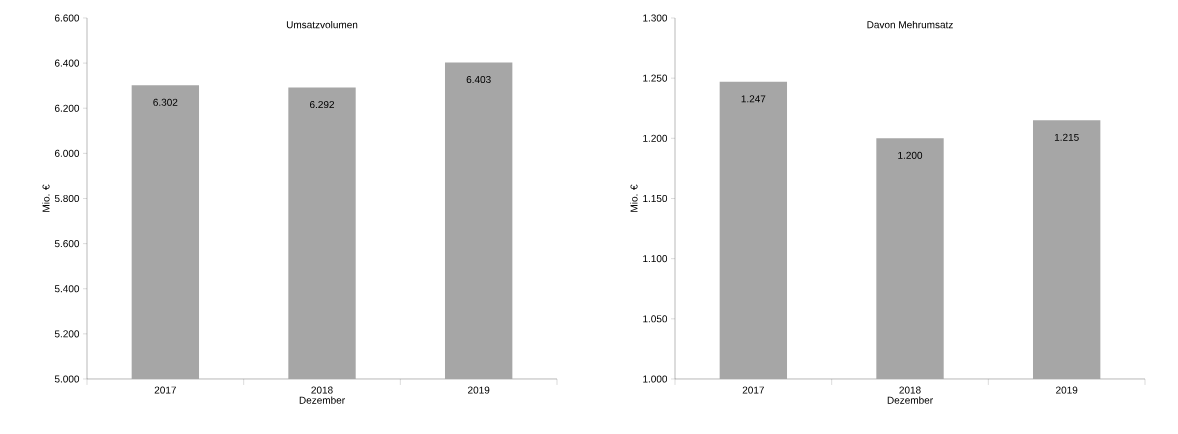  Describe the element at coordinates (478, 79) in the screenshot. I see `data-label: 6.403` at that location.